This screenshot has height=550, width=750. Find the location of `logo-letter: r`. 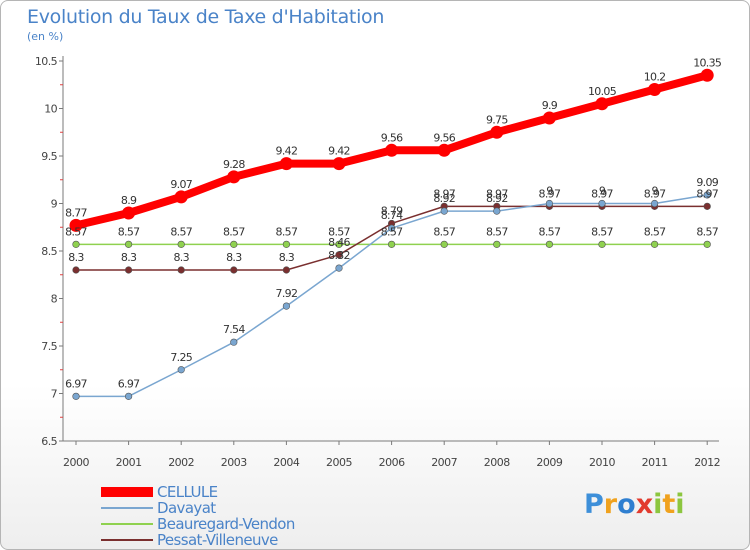

logo-letter: r is located at coordinates (610, 504).